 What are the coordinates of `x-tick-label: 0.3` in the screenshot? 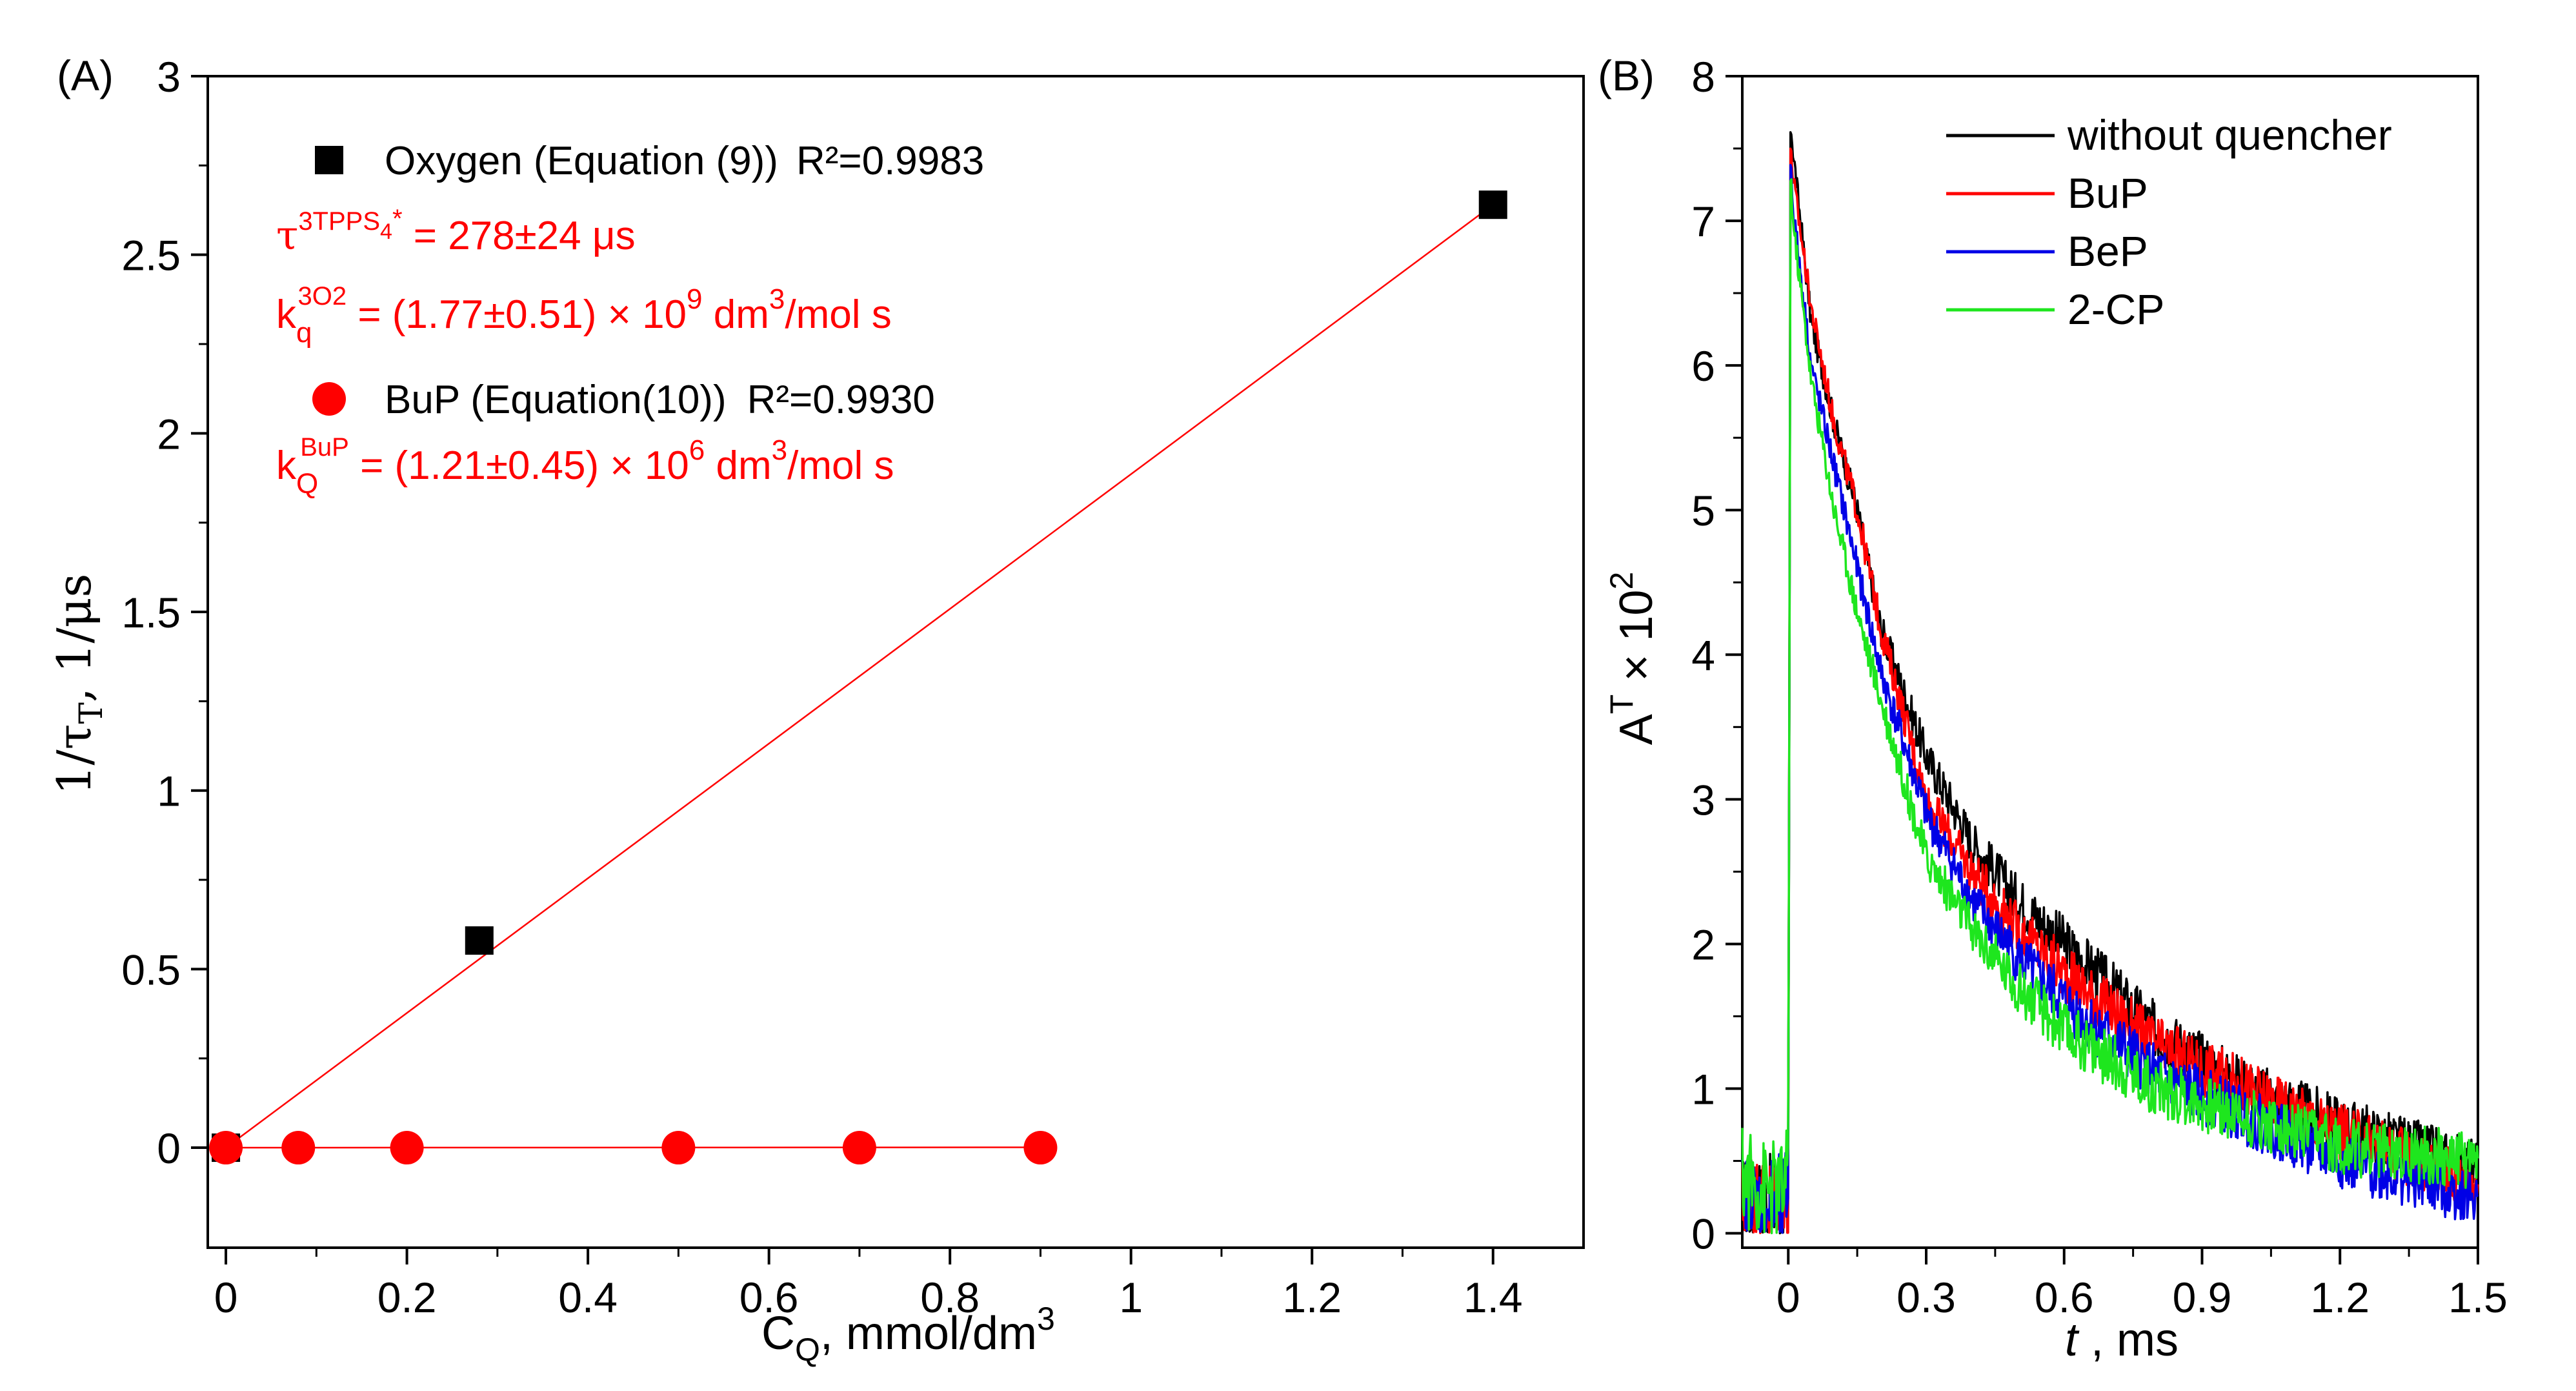 It's located at (1926, 1298).